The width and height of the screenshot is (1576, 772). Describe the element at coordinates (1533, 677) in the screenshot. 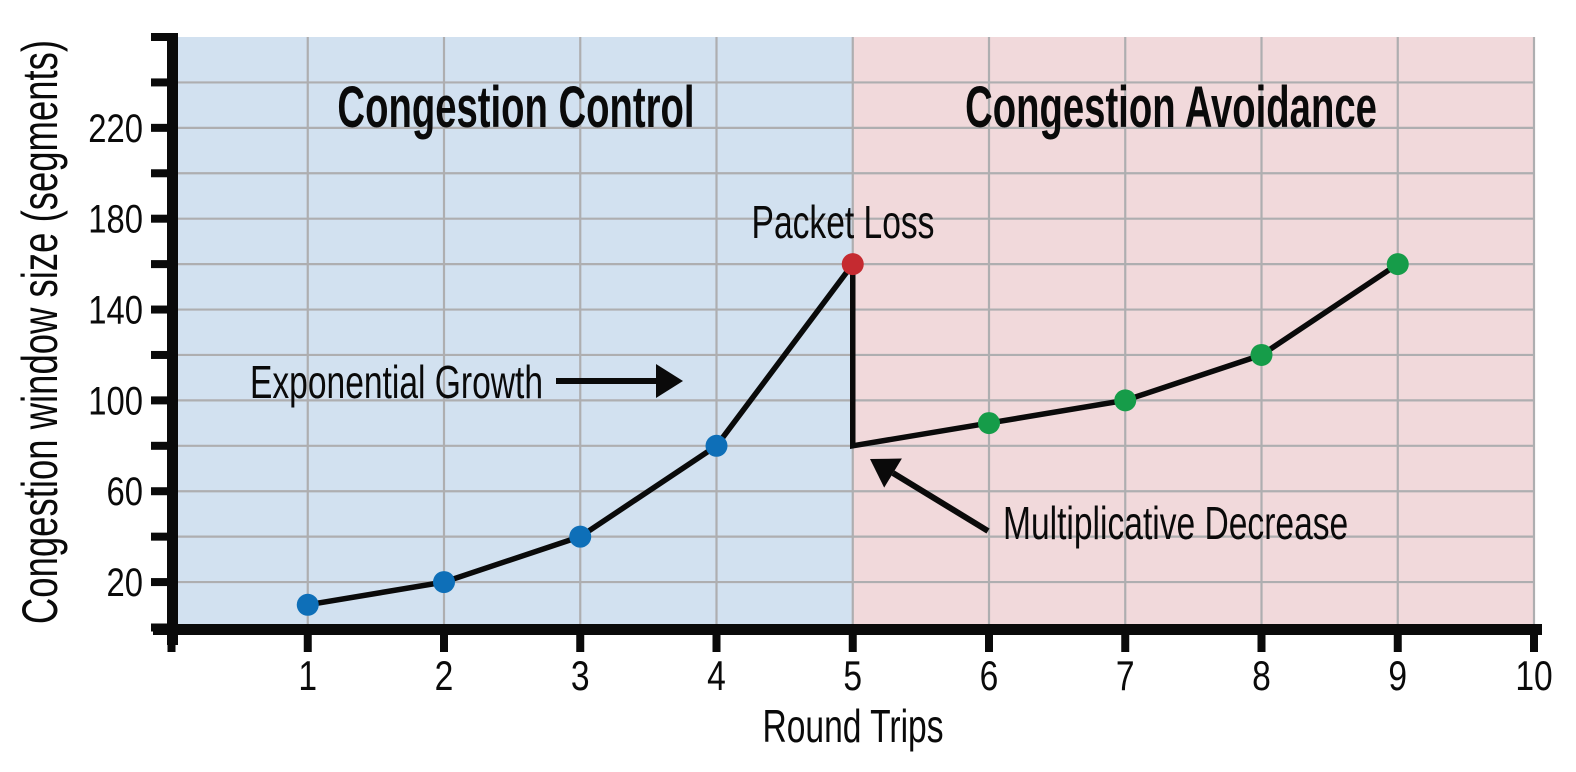

I see `x-tick-label: 10` at that location.